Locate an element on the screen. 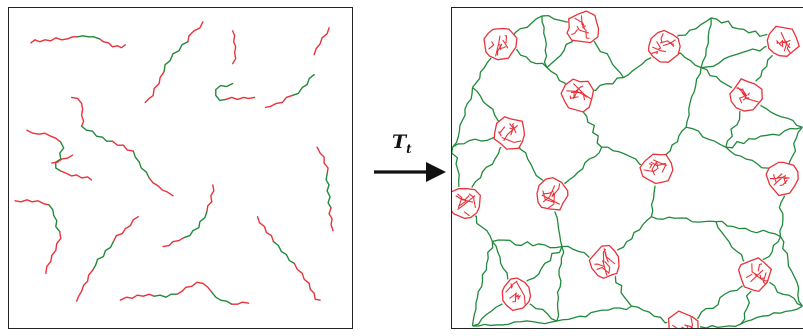  arrow-label-subscript: t is located at coordinates (409, 148).